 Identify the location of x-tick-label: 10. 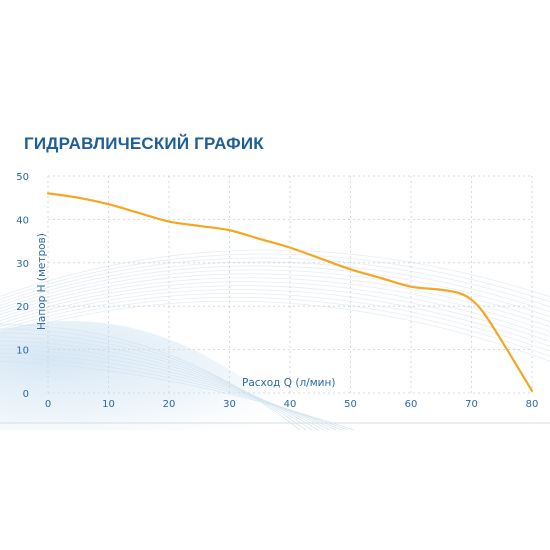
(108, 404).